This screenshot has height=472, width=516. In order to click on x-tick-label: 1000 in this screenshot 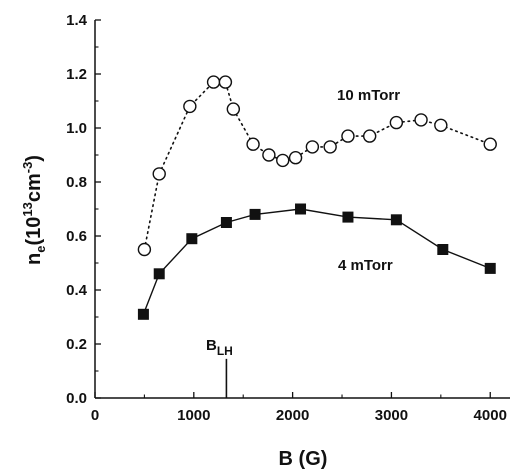, I will do `click(193, 415)`.